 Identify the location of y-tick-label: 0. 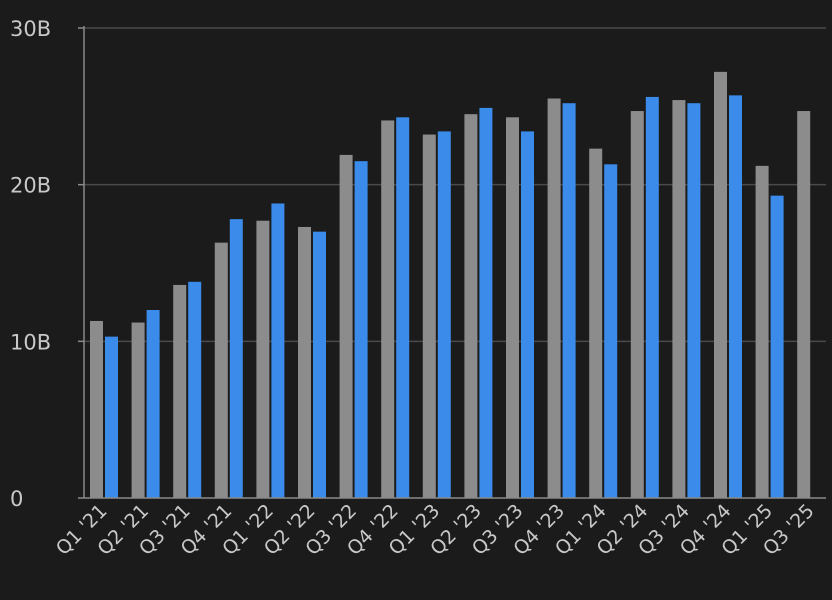
(16, 499).